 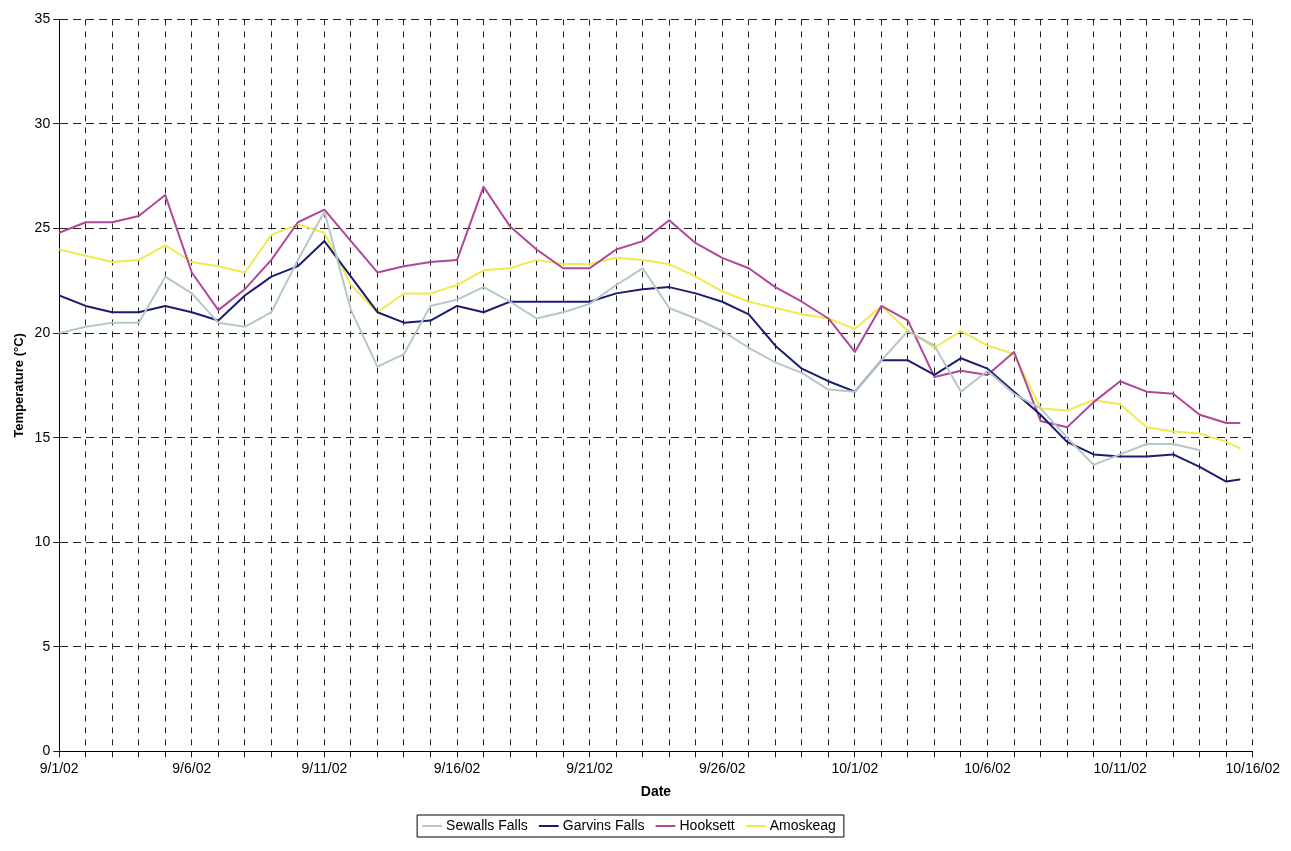 I want to click on legend-label: Sewalls Falls, so click(x=487, y=824).